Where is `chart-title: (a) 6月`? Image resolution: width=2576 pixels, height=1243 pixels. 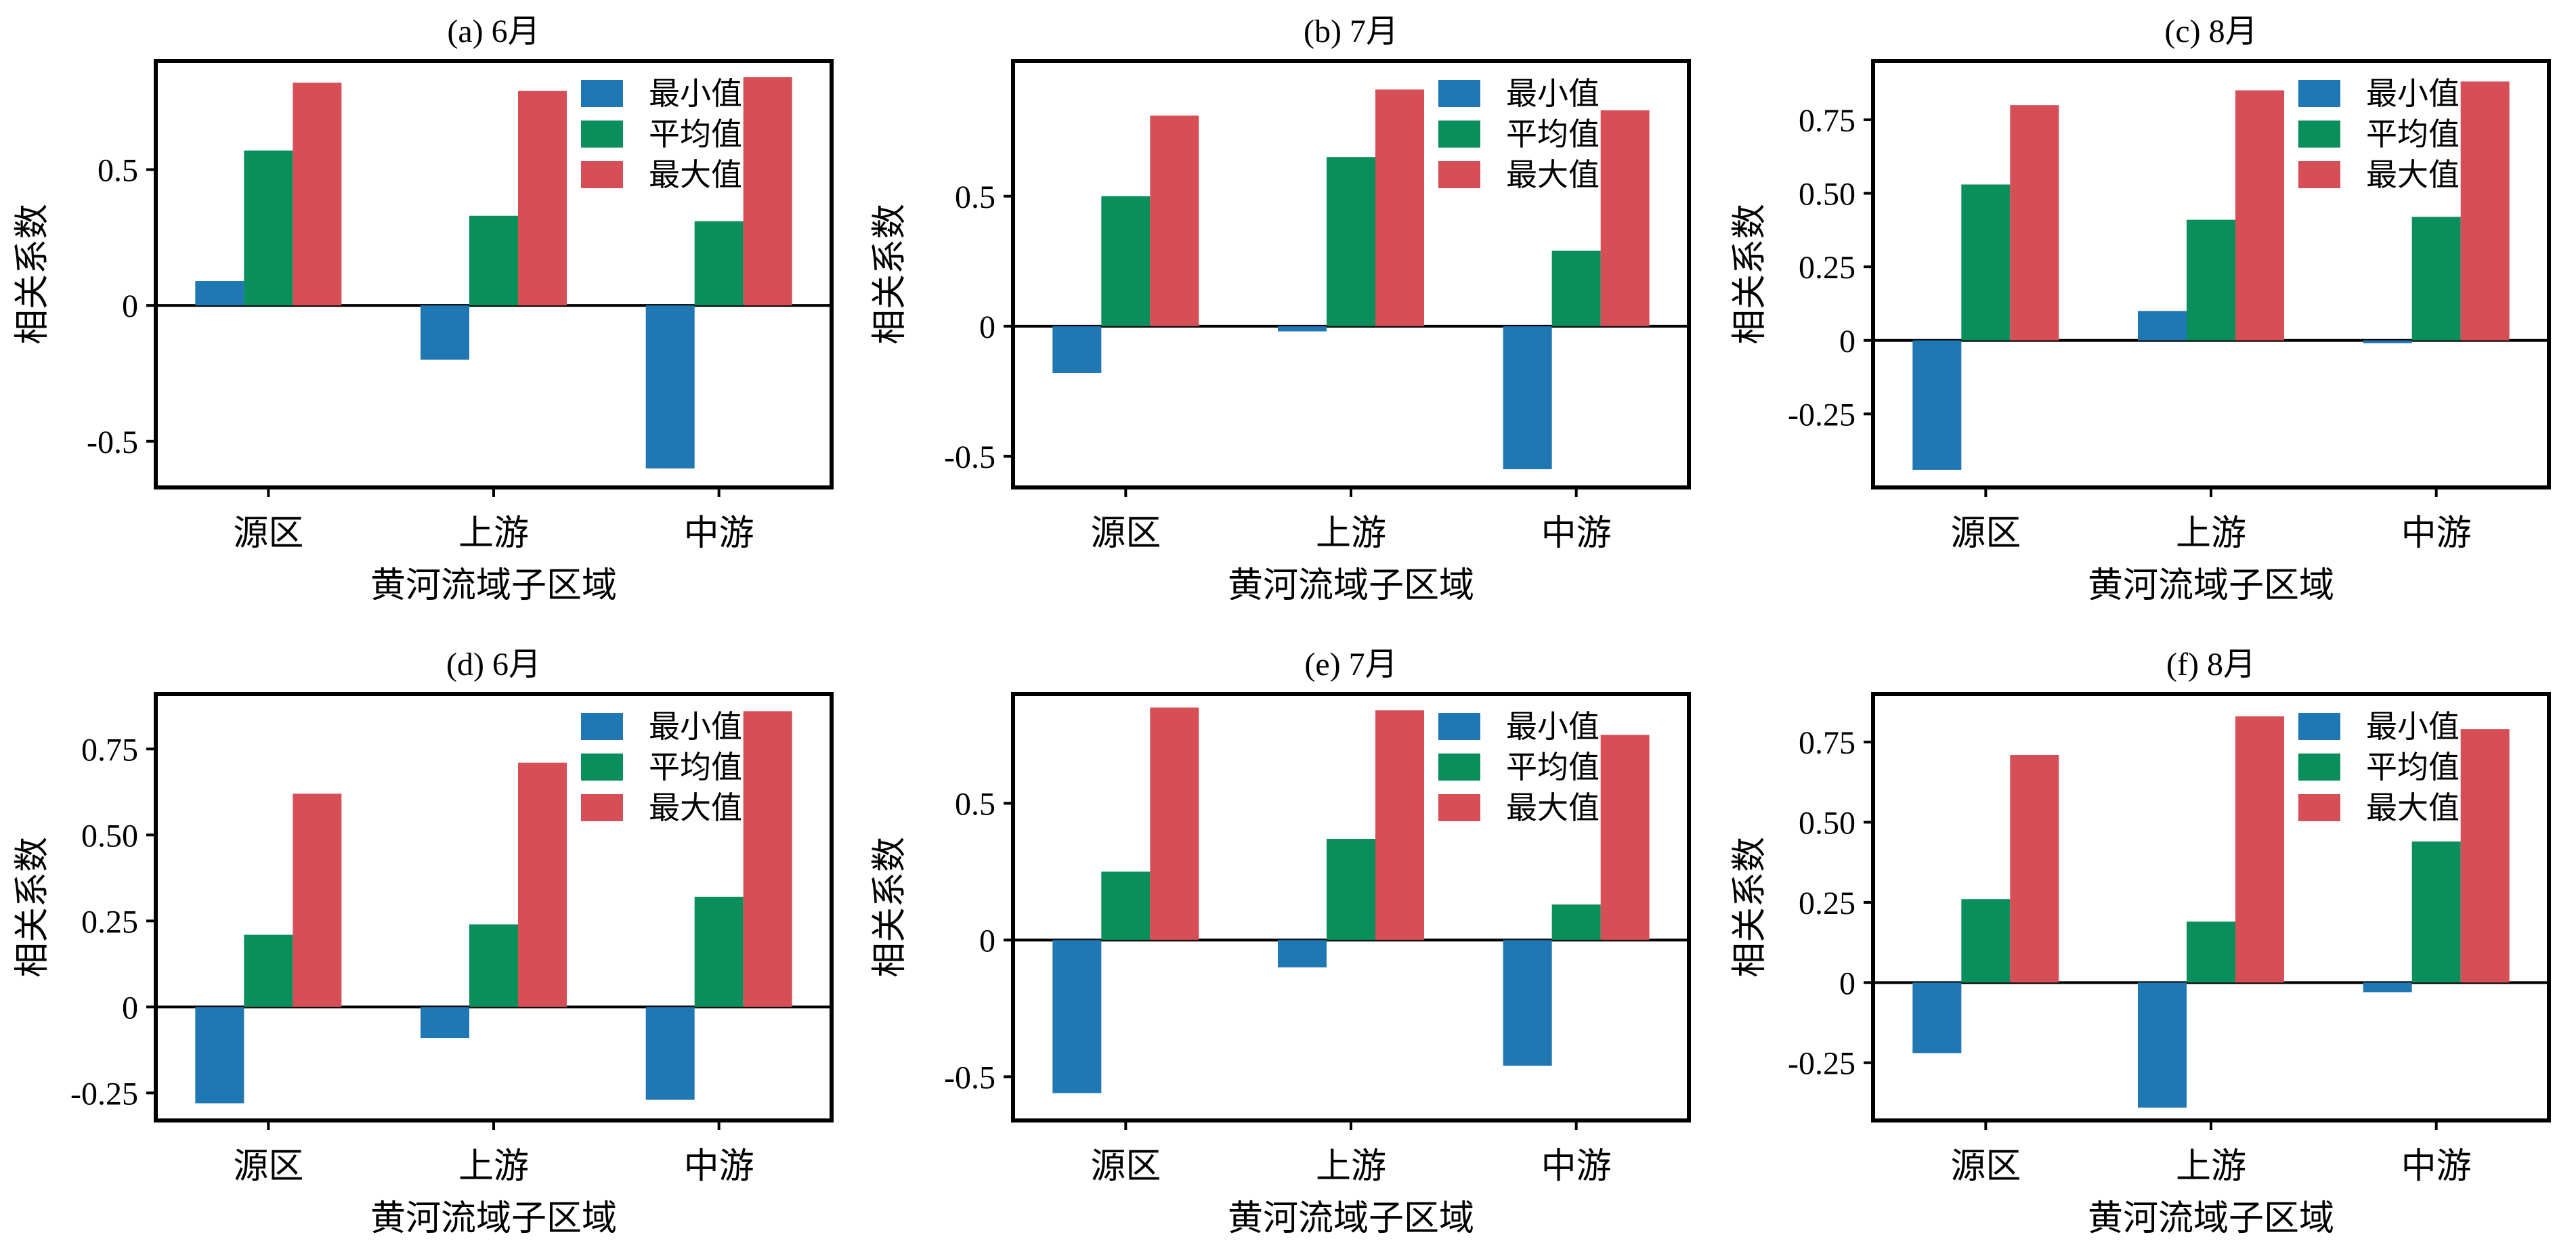 chart-title: (a) 6月 is located at coordinates (493, 31).